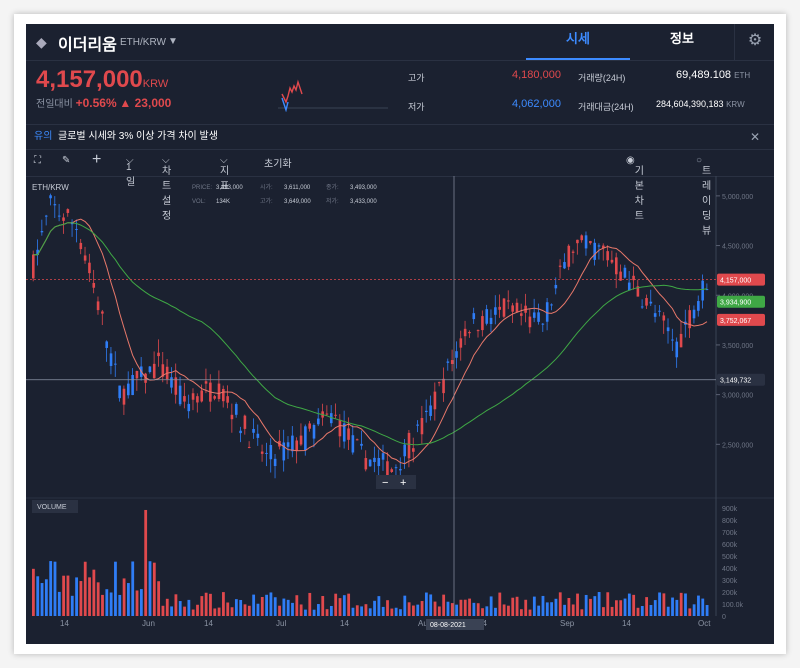 Image resolution: width=800 pixels, height=668 pixels. What do you see at coordinates (730, 593) in the screenshot?
I see `vol-tick-label: 200k` at bounding box center [730, 593].